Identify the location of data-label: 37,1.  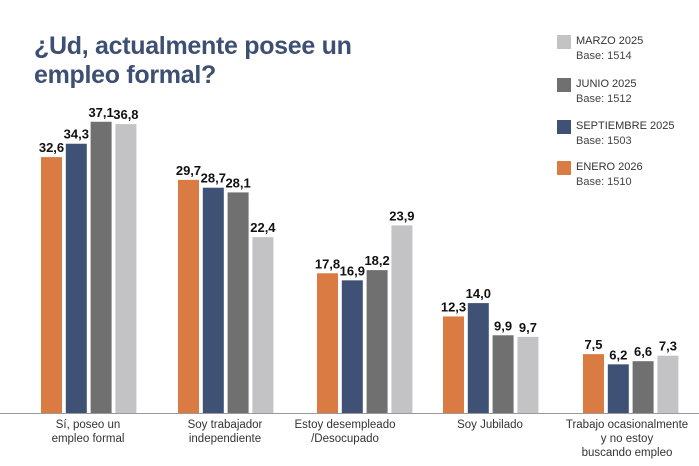
(100, 112).